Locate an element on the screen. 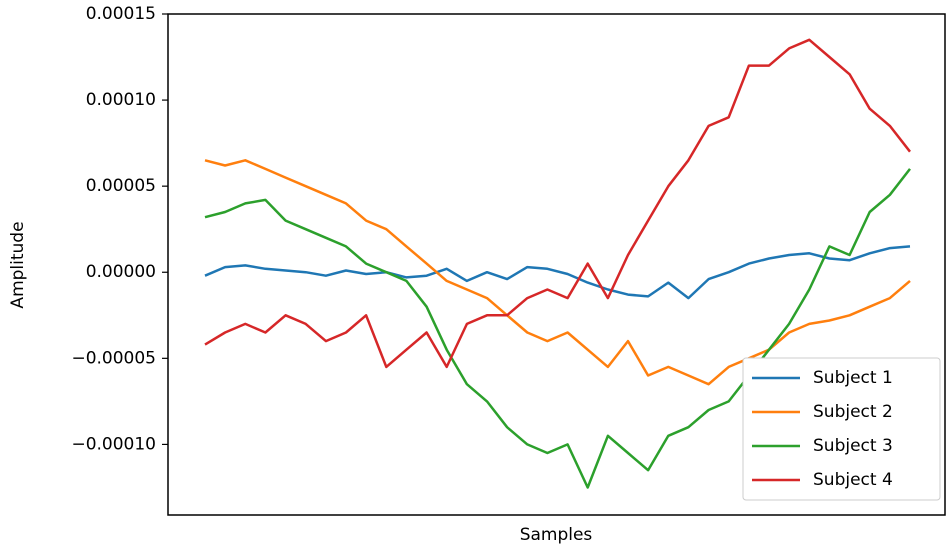 The width and height of the screenshot is (950, 557). y-tick-label: 0.00010 is located at coordinates (121, 100).